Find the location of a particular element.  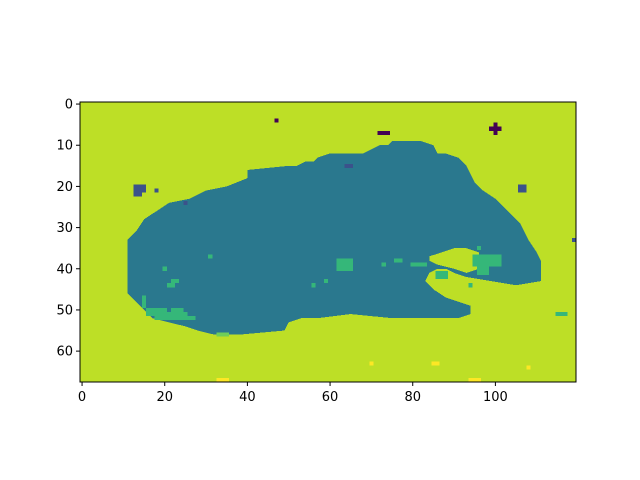

x-tick-label: 20 is located at coordinates (164, 397).